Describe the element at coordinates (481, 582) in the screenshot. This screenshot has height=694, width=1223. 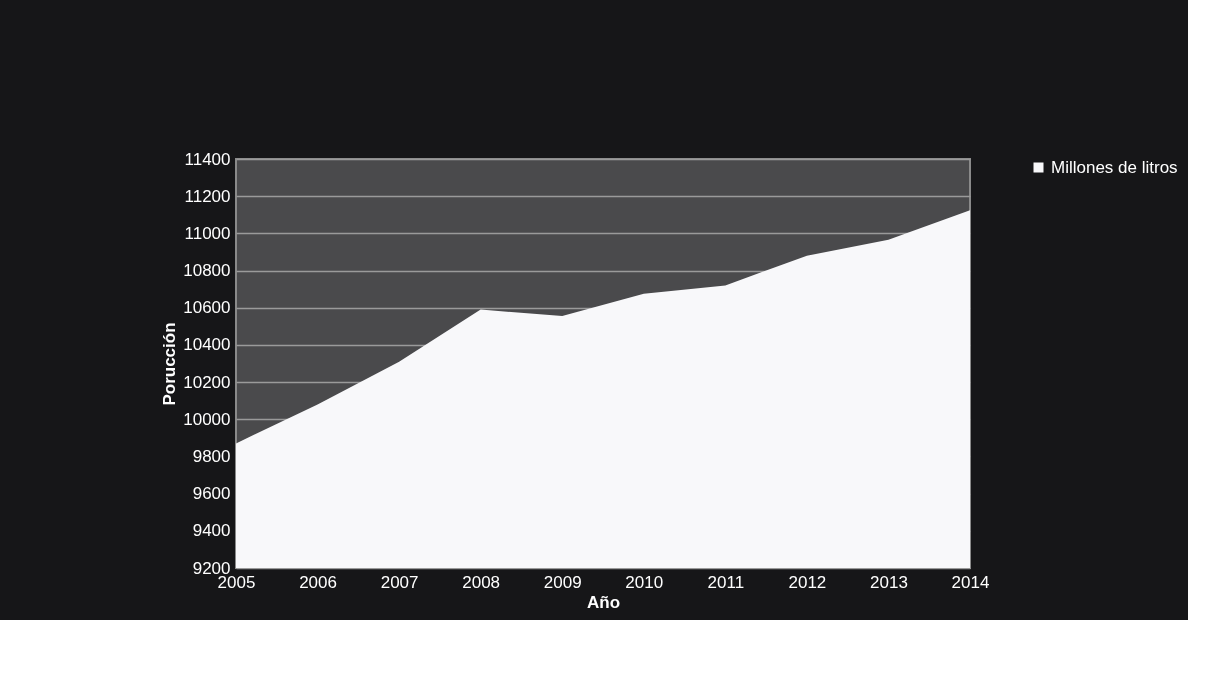
I see `x-tick-label: 2008` at that location.